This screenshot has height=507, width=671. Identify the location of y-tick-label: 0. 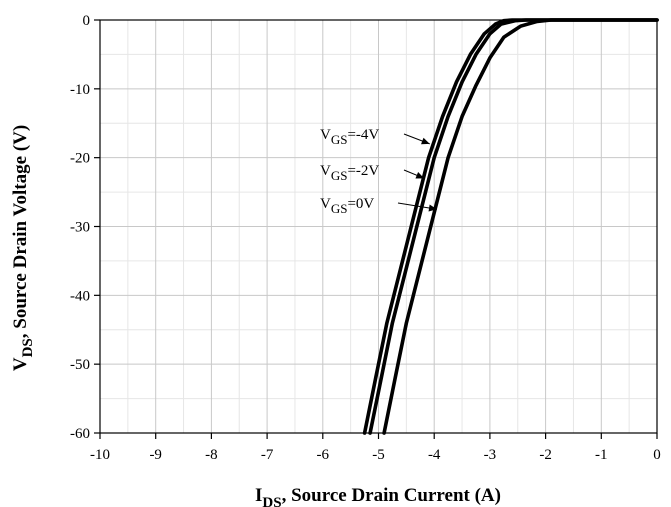
(87, 21).